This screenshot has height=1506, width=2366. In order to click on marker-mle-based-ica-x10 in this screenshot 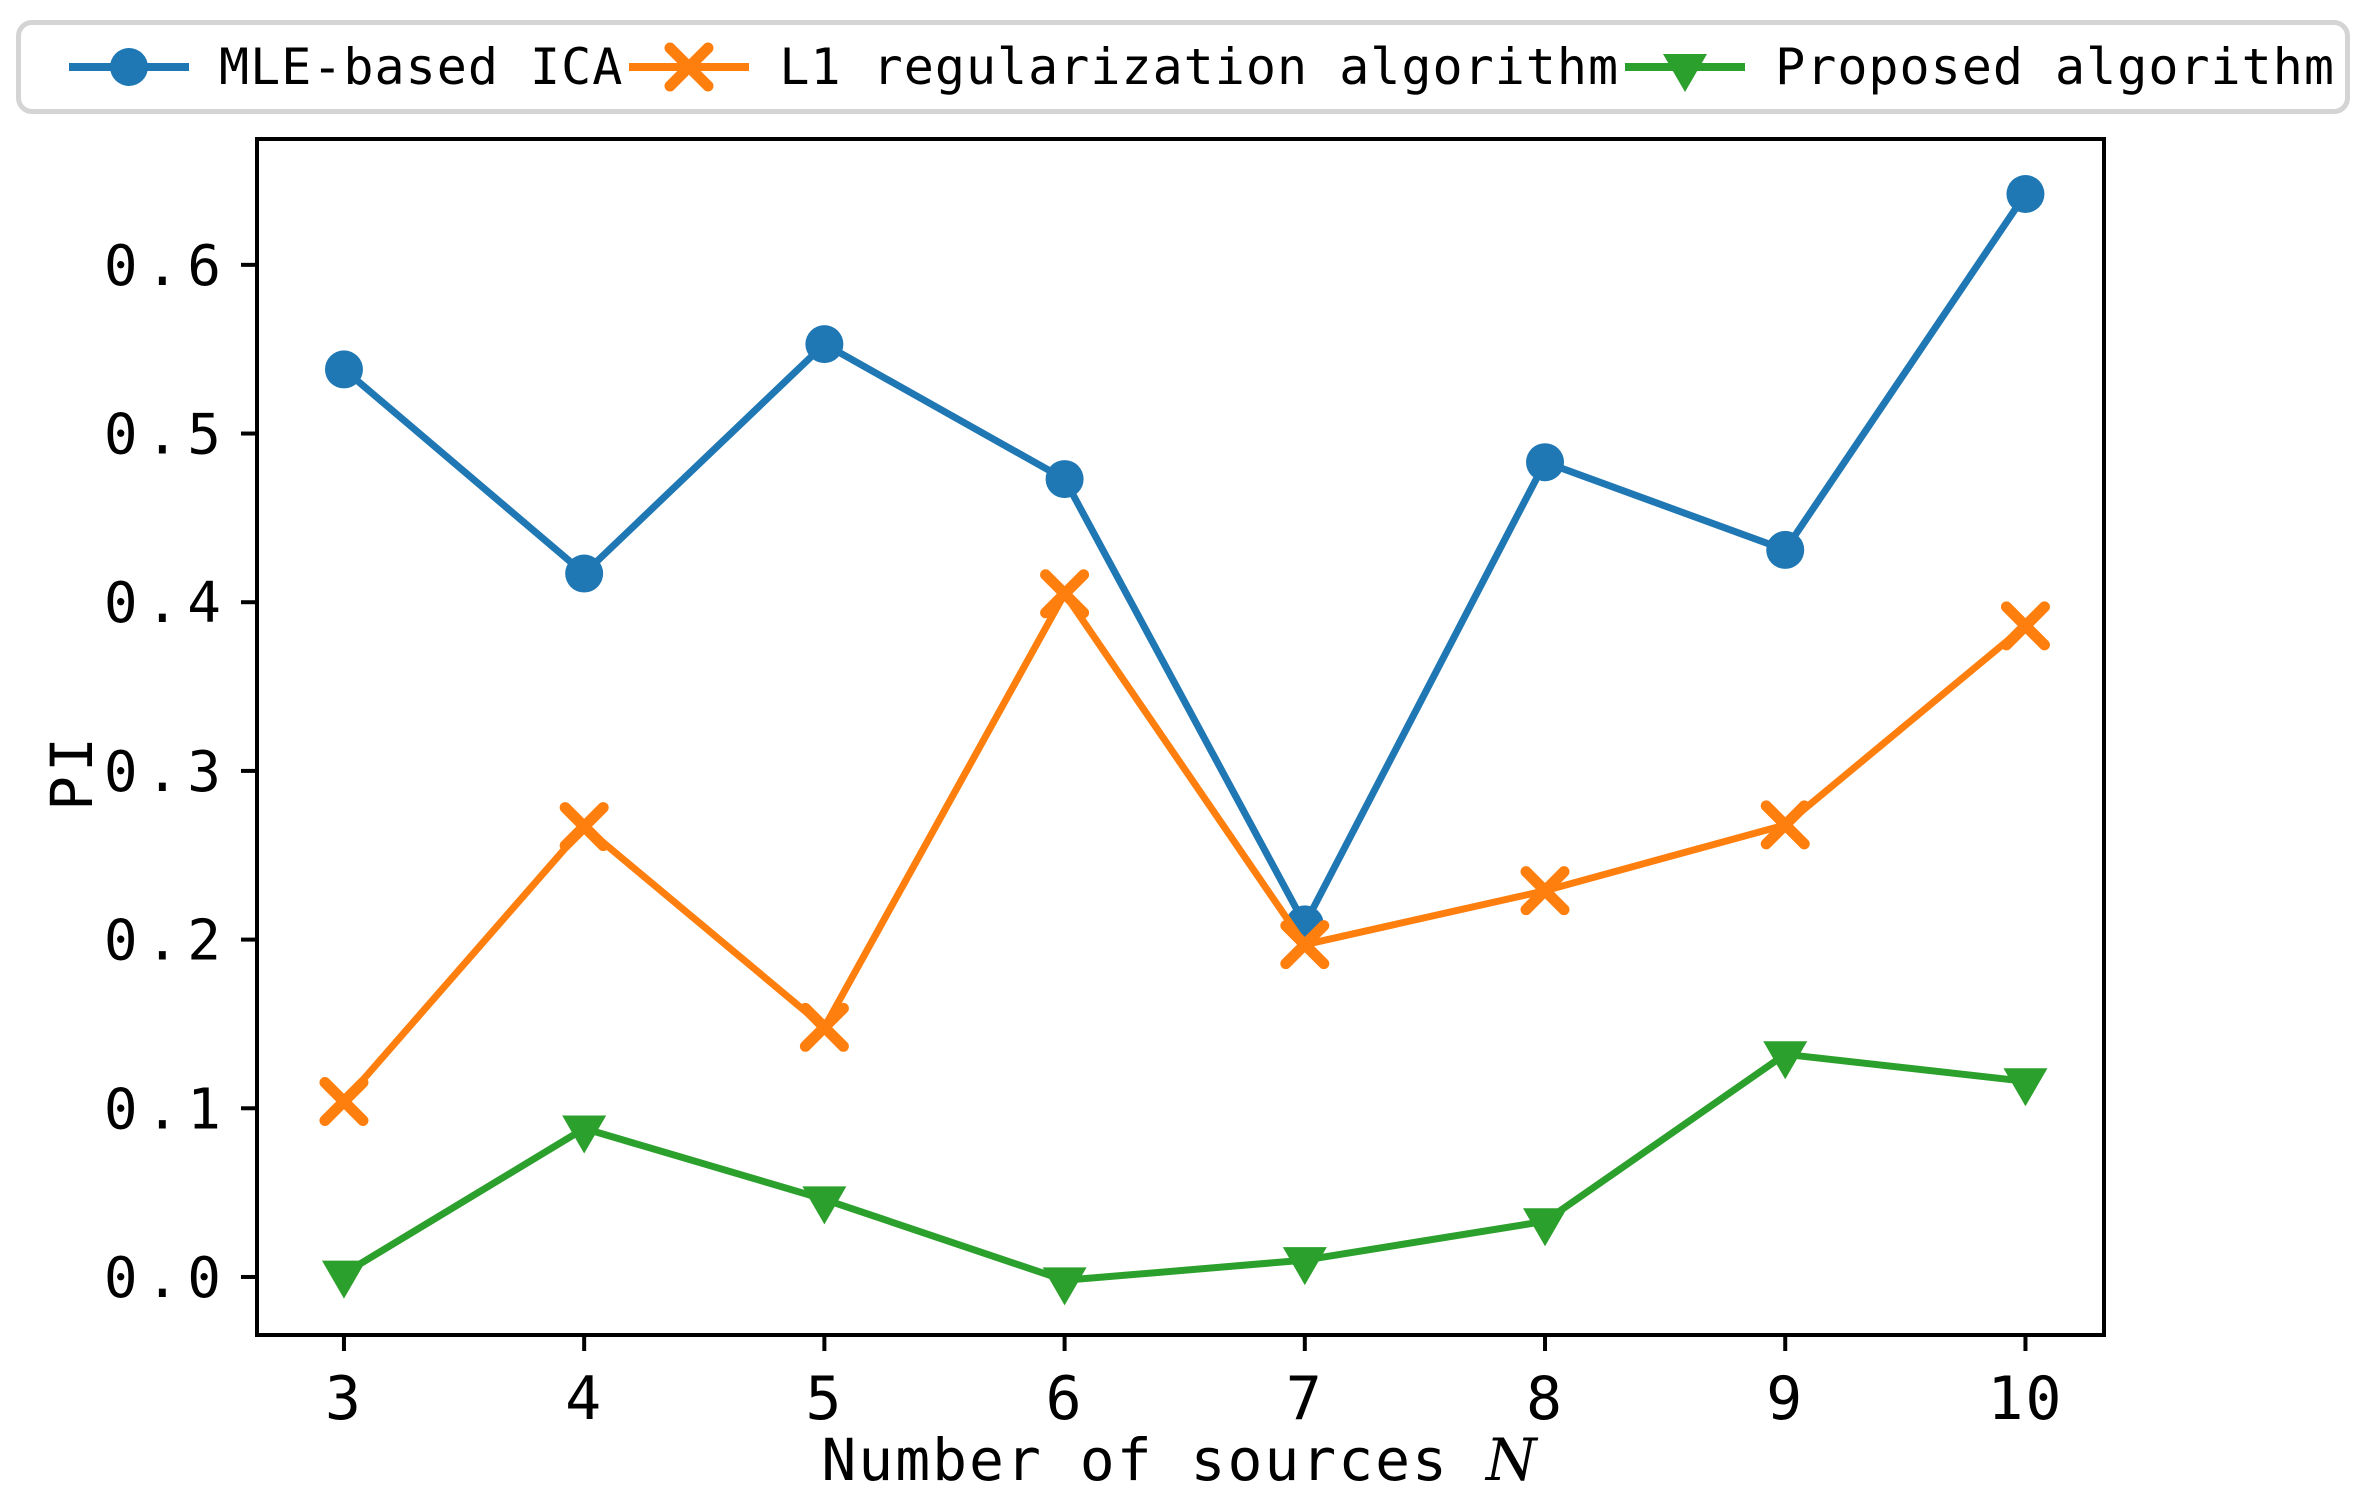, I will do `click(2025, 193)`.